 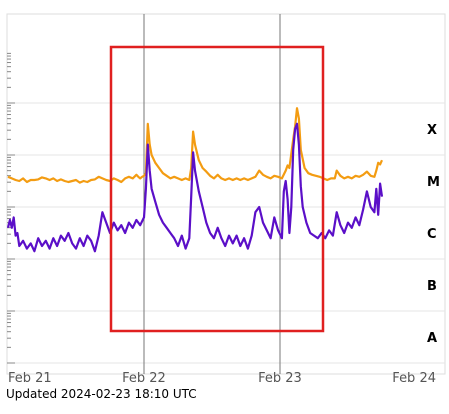 What do you see at coordinates (433, 182) in the screenshot?
I see `flare-class-label: M` at bounding box center [433, 182].